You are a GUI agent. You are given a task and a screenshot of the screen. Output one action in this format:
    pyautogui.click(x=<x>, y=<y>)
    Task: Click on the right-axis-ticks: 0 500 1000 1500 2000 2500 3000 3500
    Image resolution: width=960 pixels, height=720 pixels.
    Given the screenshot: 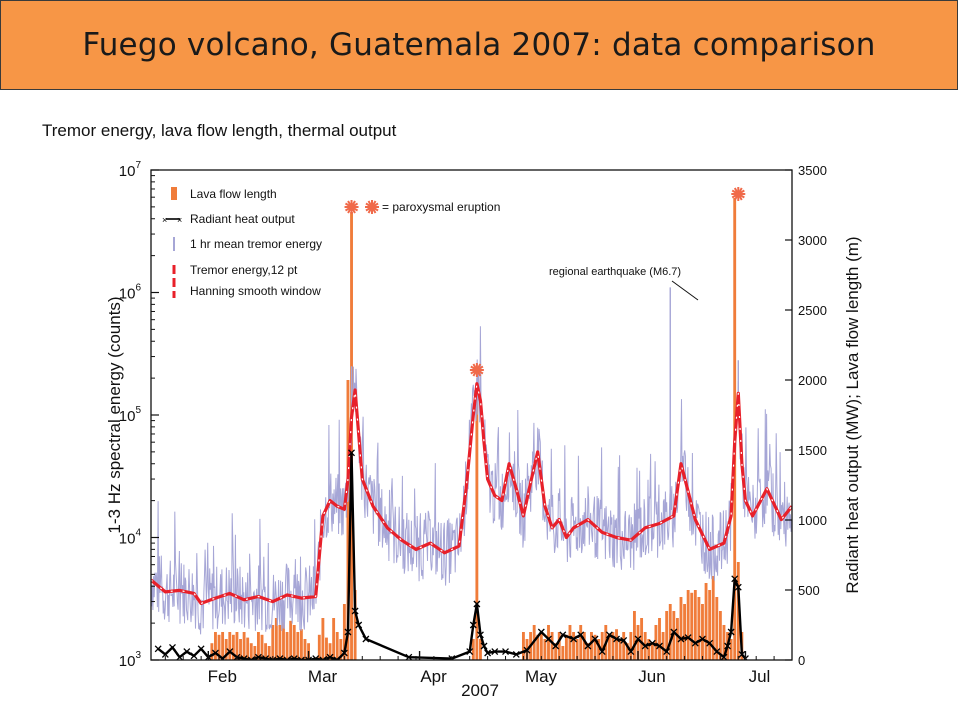 What is the action you would take?
    pyautogui.click(x=806, y=415)
    